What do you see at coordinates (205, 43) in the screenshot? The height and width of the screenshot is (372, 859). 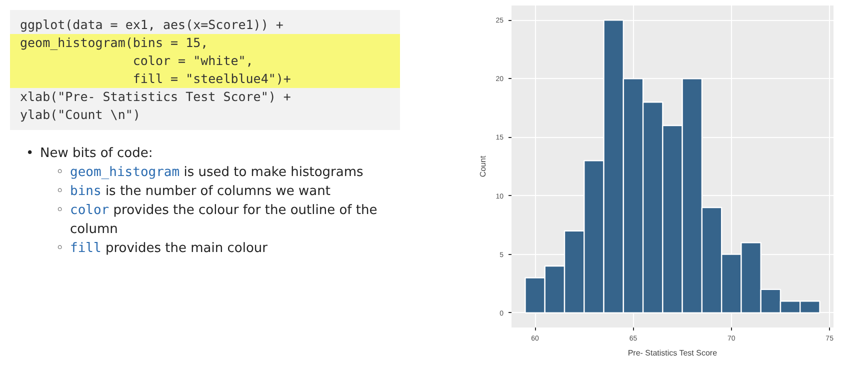 I see `text: geom_histogram(bins = 15,` at bounding box center [205, 43].